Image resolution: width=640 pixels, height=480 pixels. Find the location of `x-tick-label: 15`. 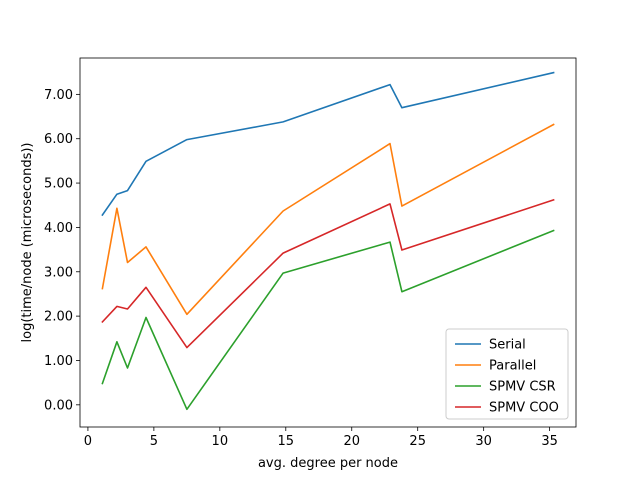

x-tick-label: 15 is located at coordinates (286, 441).